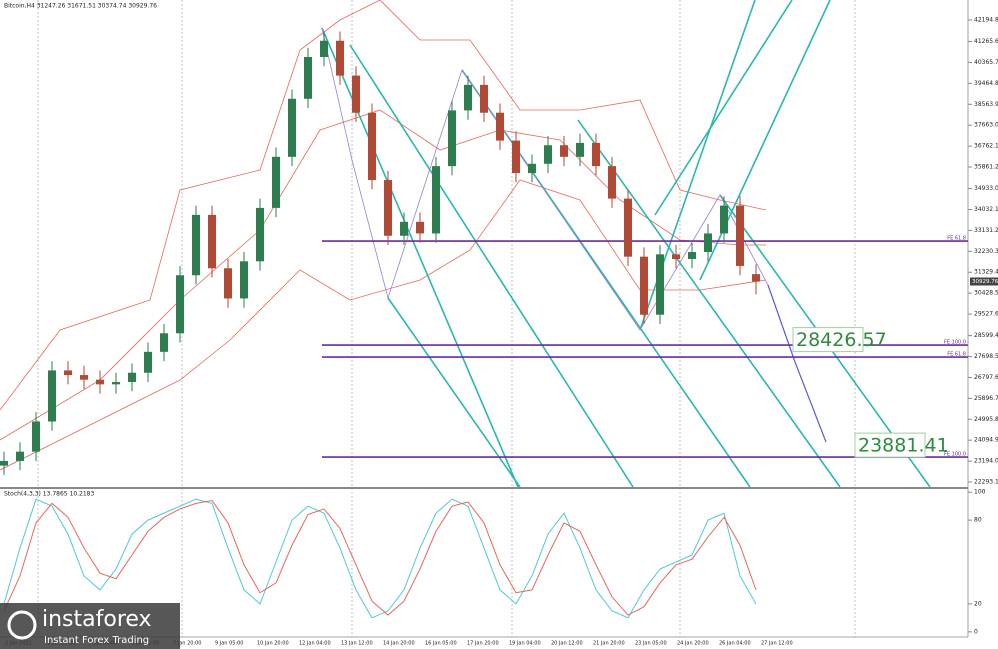  What do you see at coordinates (986, 398) in the screenshot?
I see `y-tick-label: 25896.70` at bounding box center [986, 398].